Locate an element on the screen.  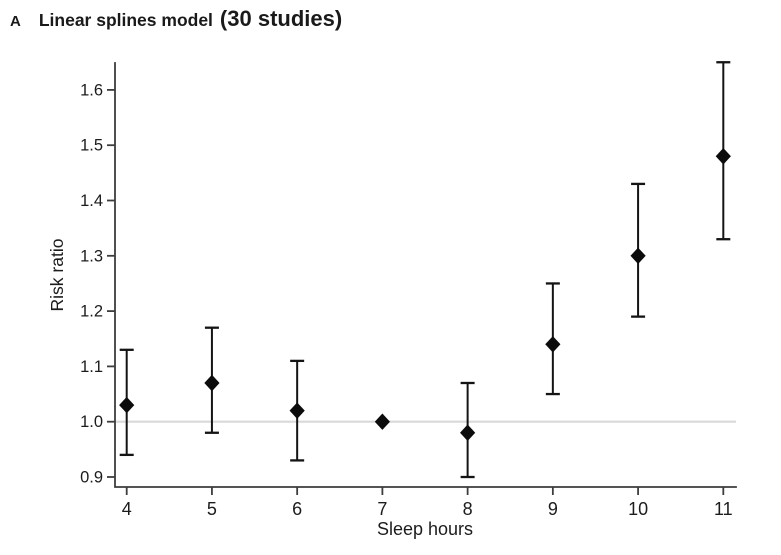
y-tick-label: 1.1 is located at coordinates (91, 367).